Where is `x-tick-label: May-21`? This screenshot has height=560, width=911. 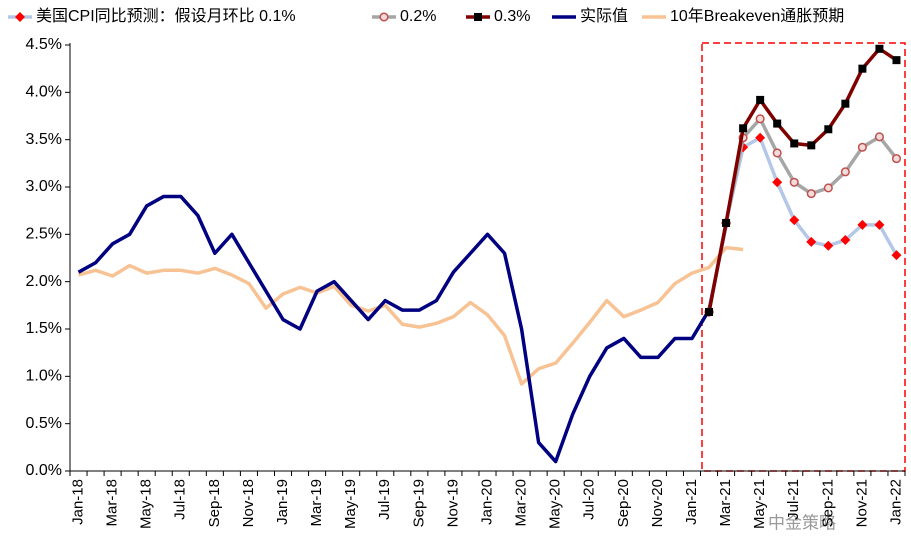
x-tick-label: May-21 is located at coordinates (759, 504).